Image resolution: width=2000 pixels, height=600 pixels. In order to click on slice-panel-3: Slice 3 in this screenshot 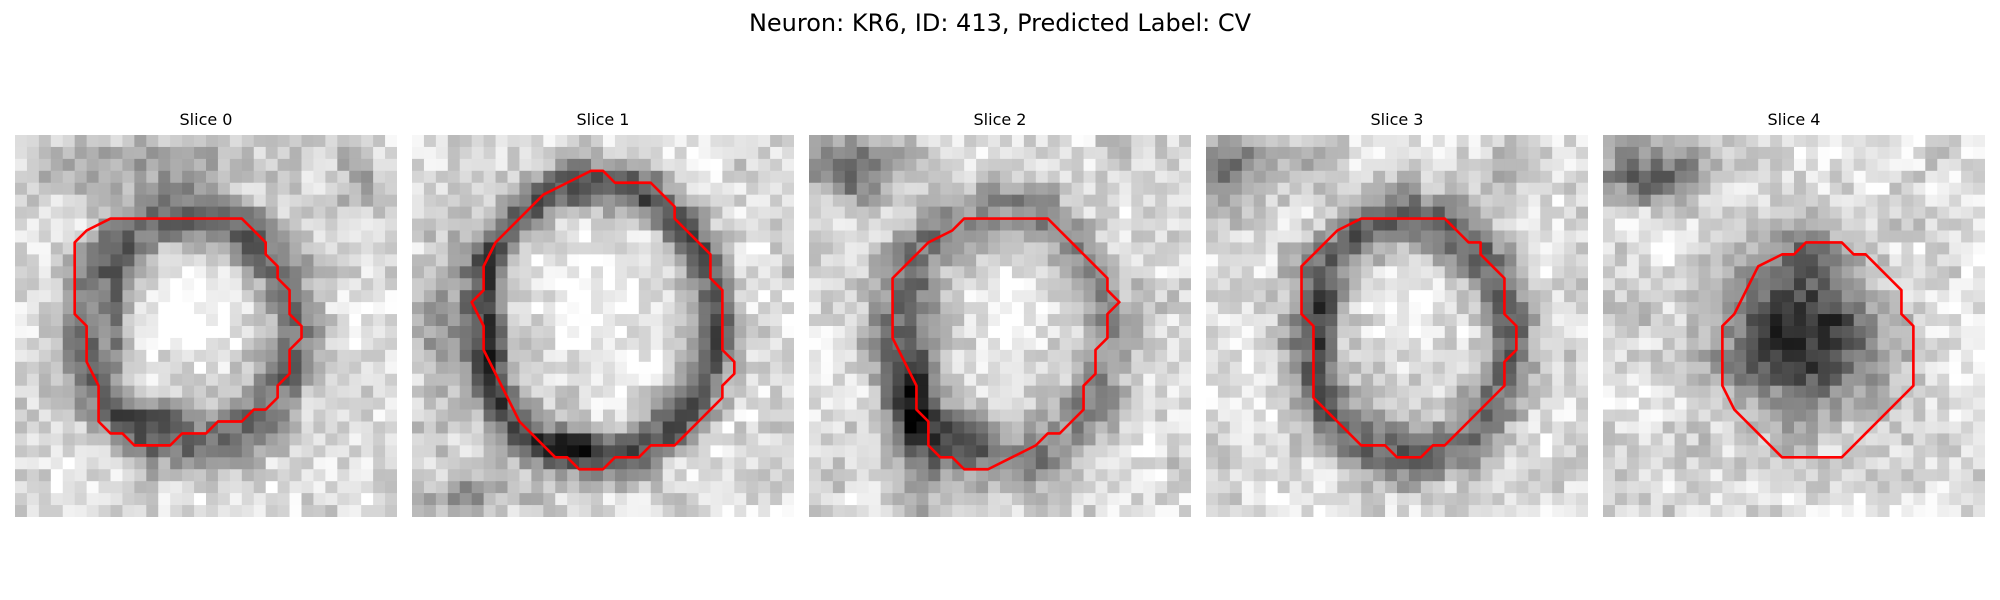, I will do `click(1397, 312)`.